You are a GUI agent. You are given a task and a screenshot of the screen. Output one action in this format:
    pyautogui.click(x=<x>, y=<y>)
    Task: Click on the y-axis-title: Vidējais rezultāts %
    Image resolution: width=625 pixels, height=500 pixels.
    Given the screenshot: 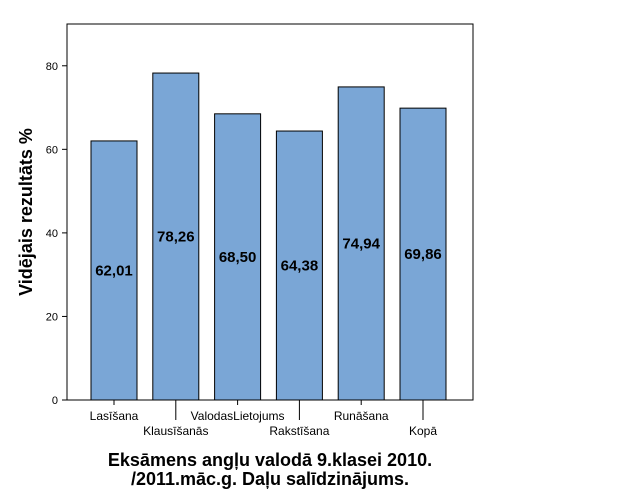 What is the action you would take?
    pyautogui.click(x=26, y=212)
    